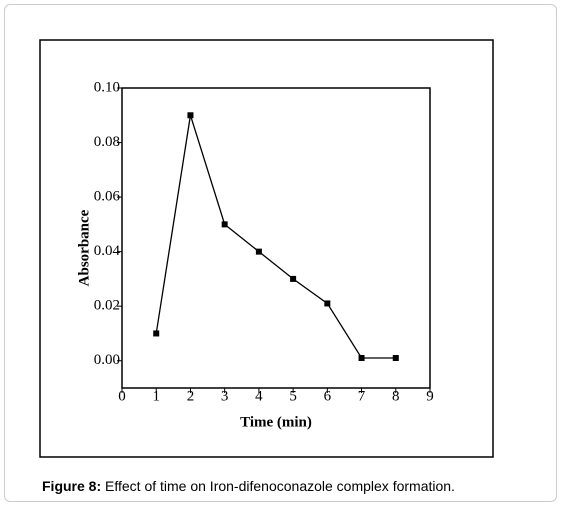 The width and height of the screenshot is (563, 508). I want to click on x-tick-label: 7, so click(362, 396).